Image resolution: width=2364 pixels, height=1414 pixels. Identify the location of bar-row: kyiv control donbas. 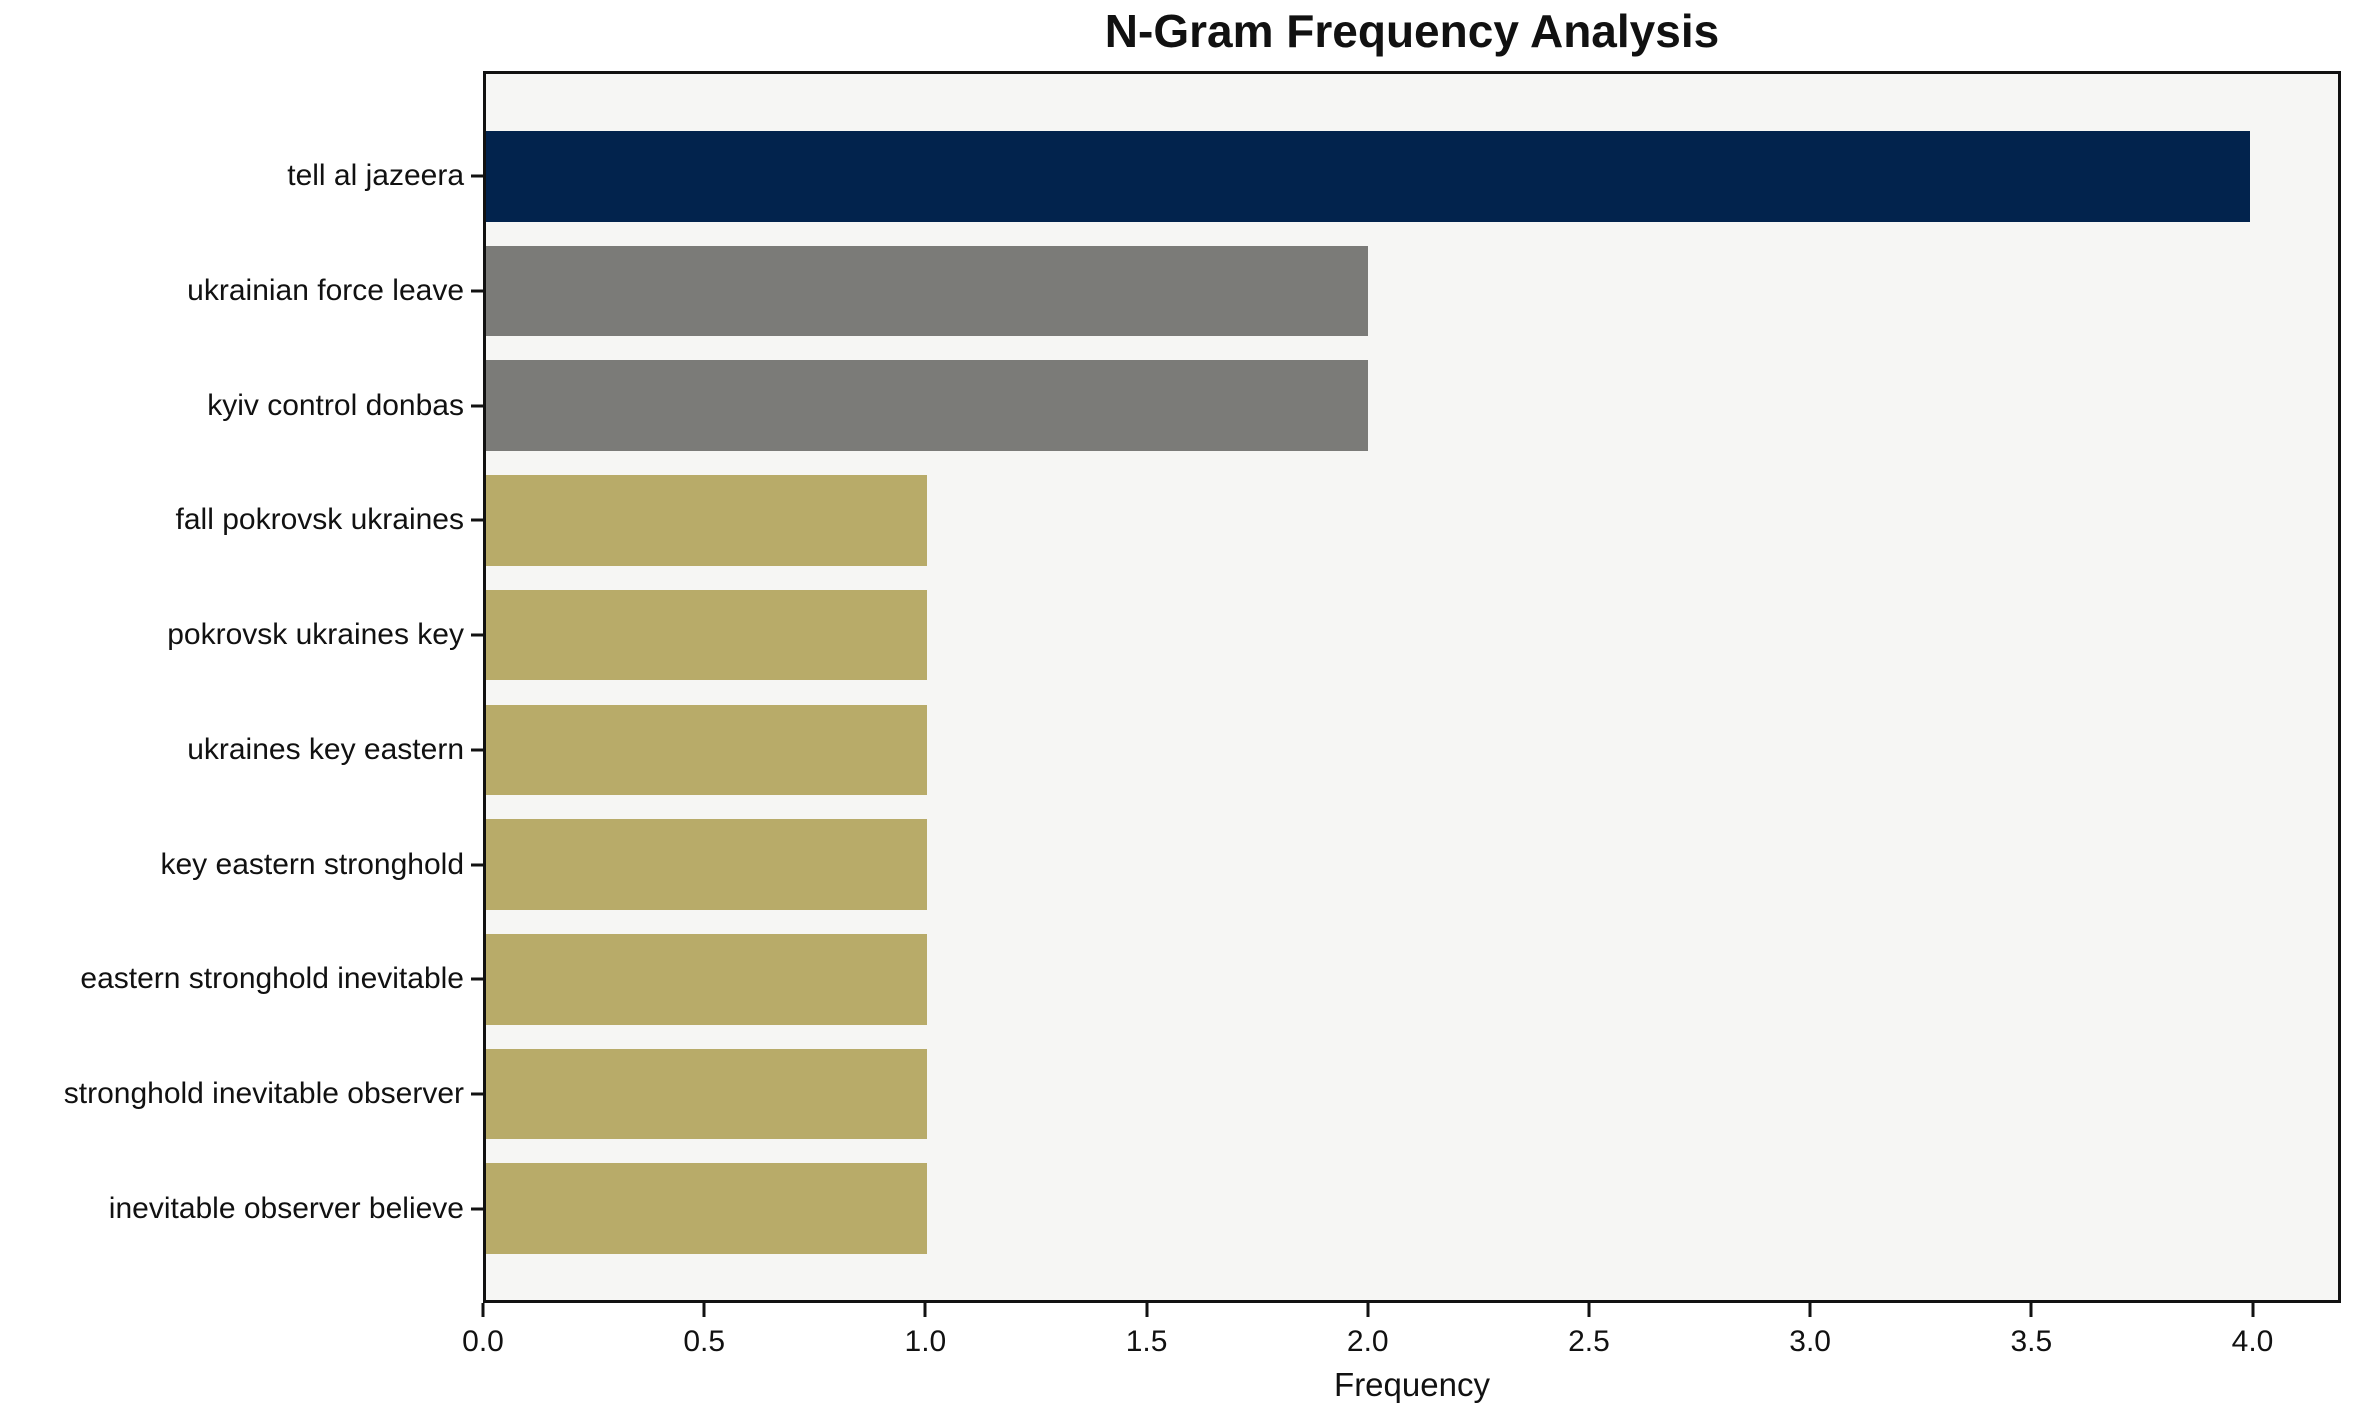
(1272, 405).